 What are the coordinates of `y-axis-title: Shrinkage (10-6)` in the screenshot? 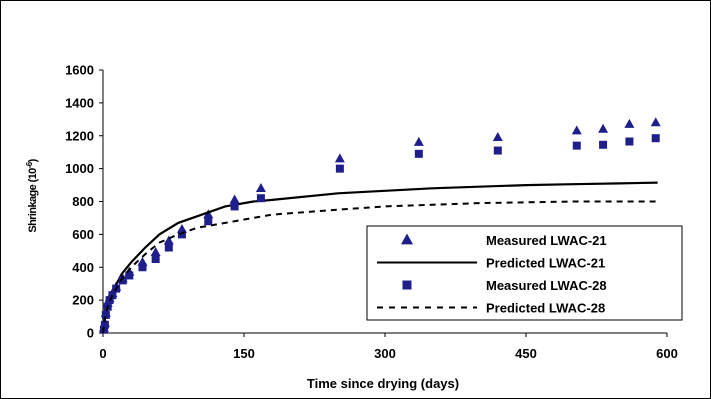 It's located at (32, 195).